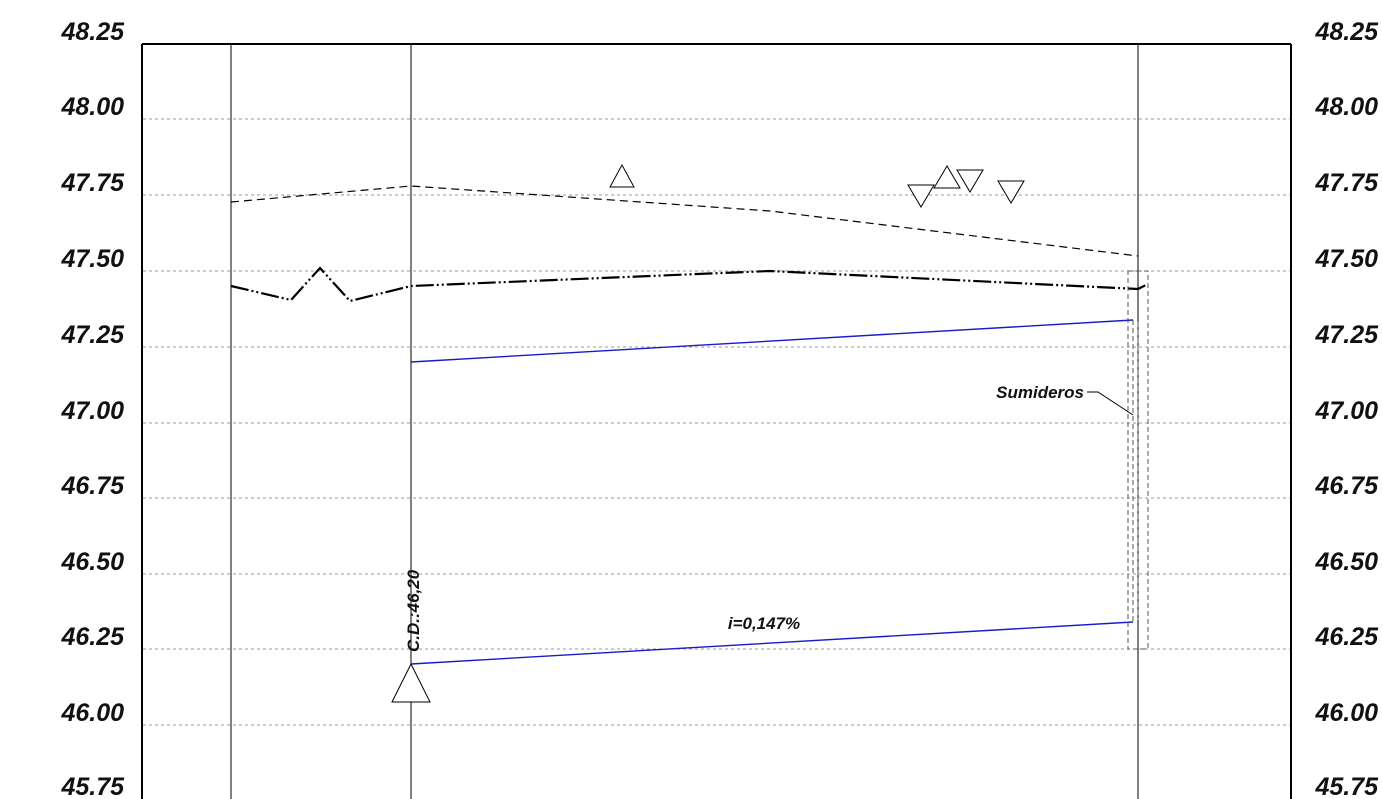  I want to click on elevation-label-left: 46.00, so click(92, 713).